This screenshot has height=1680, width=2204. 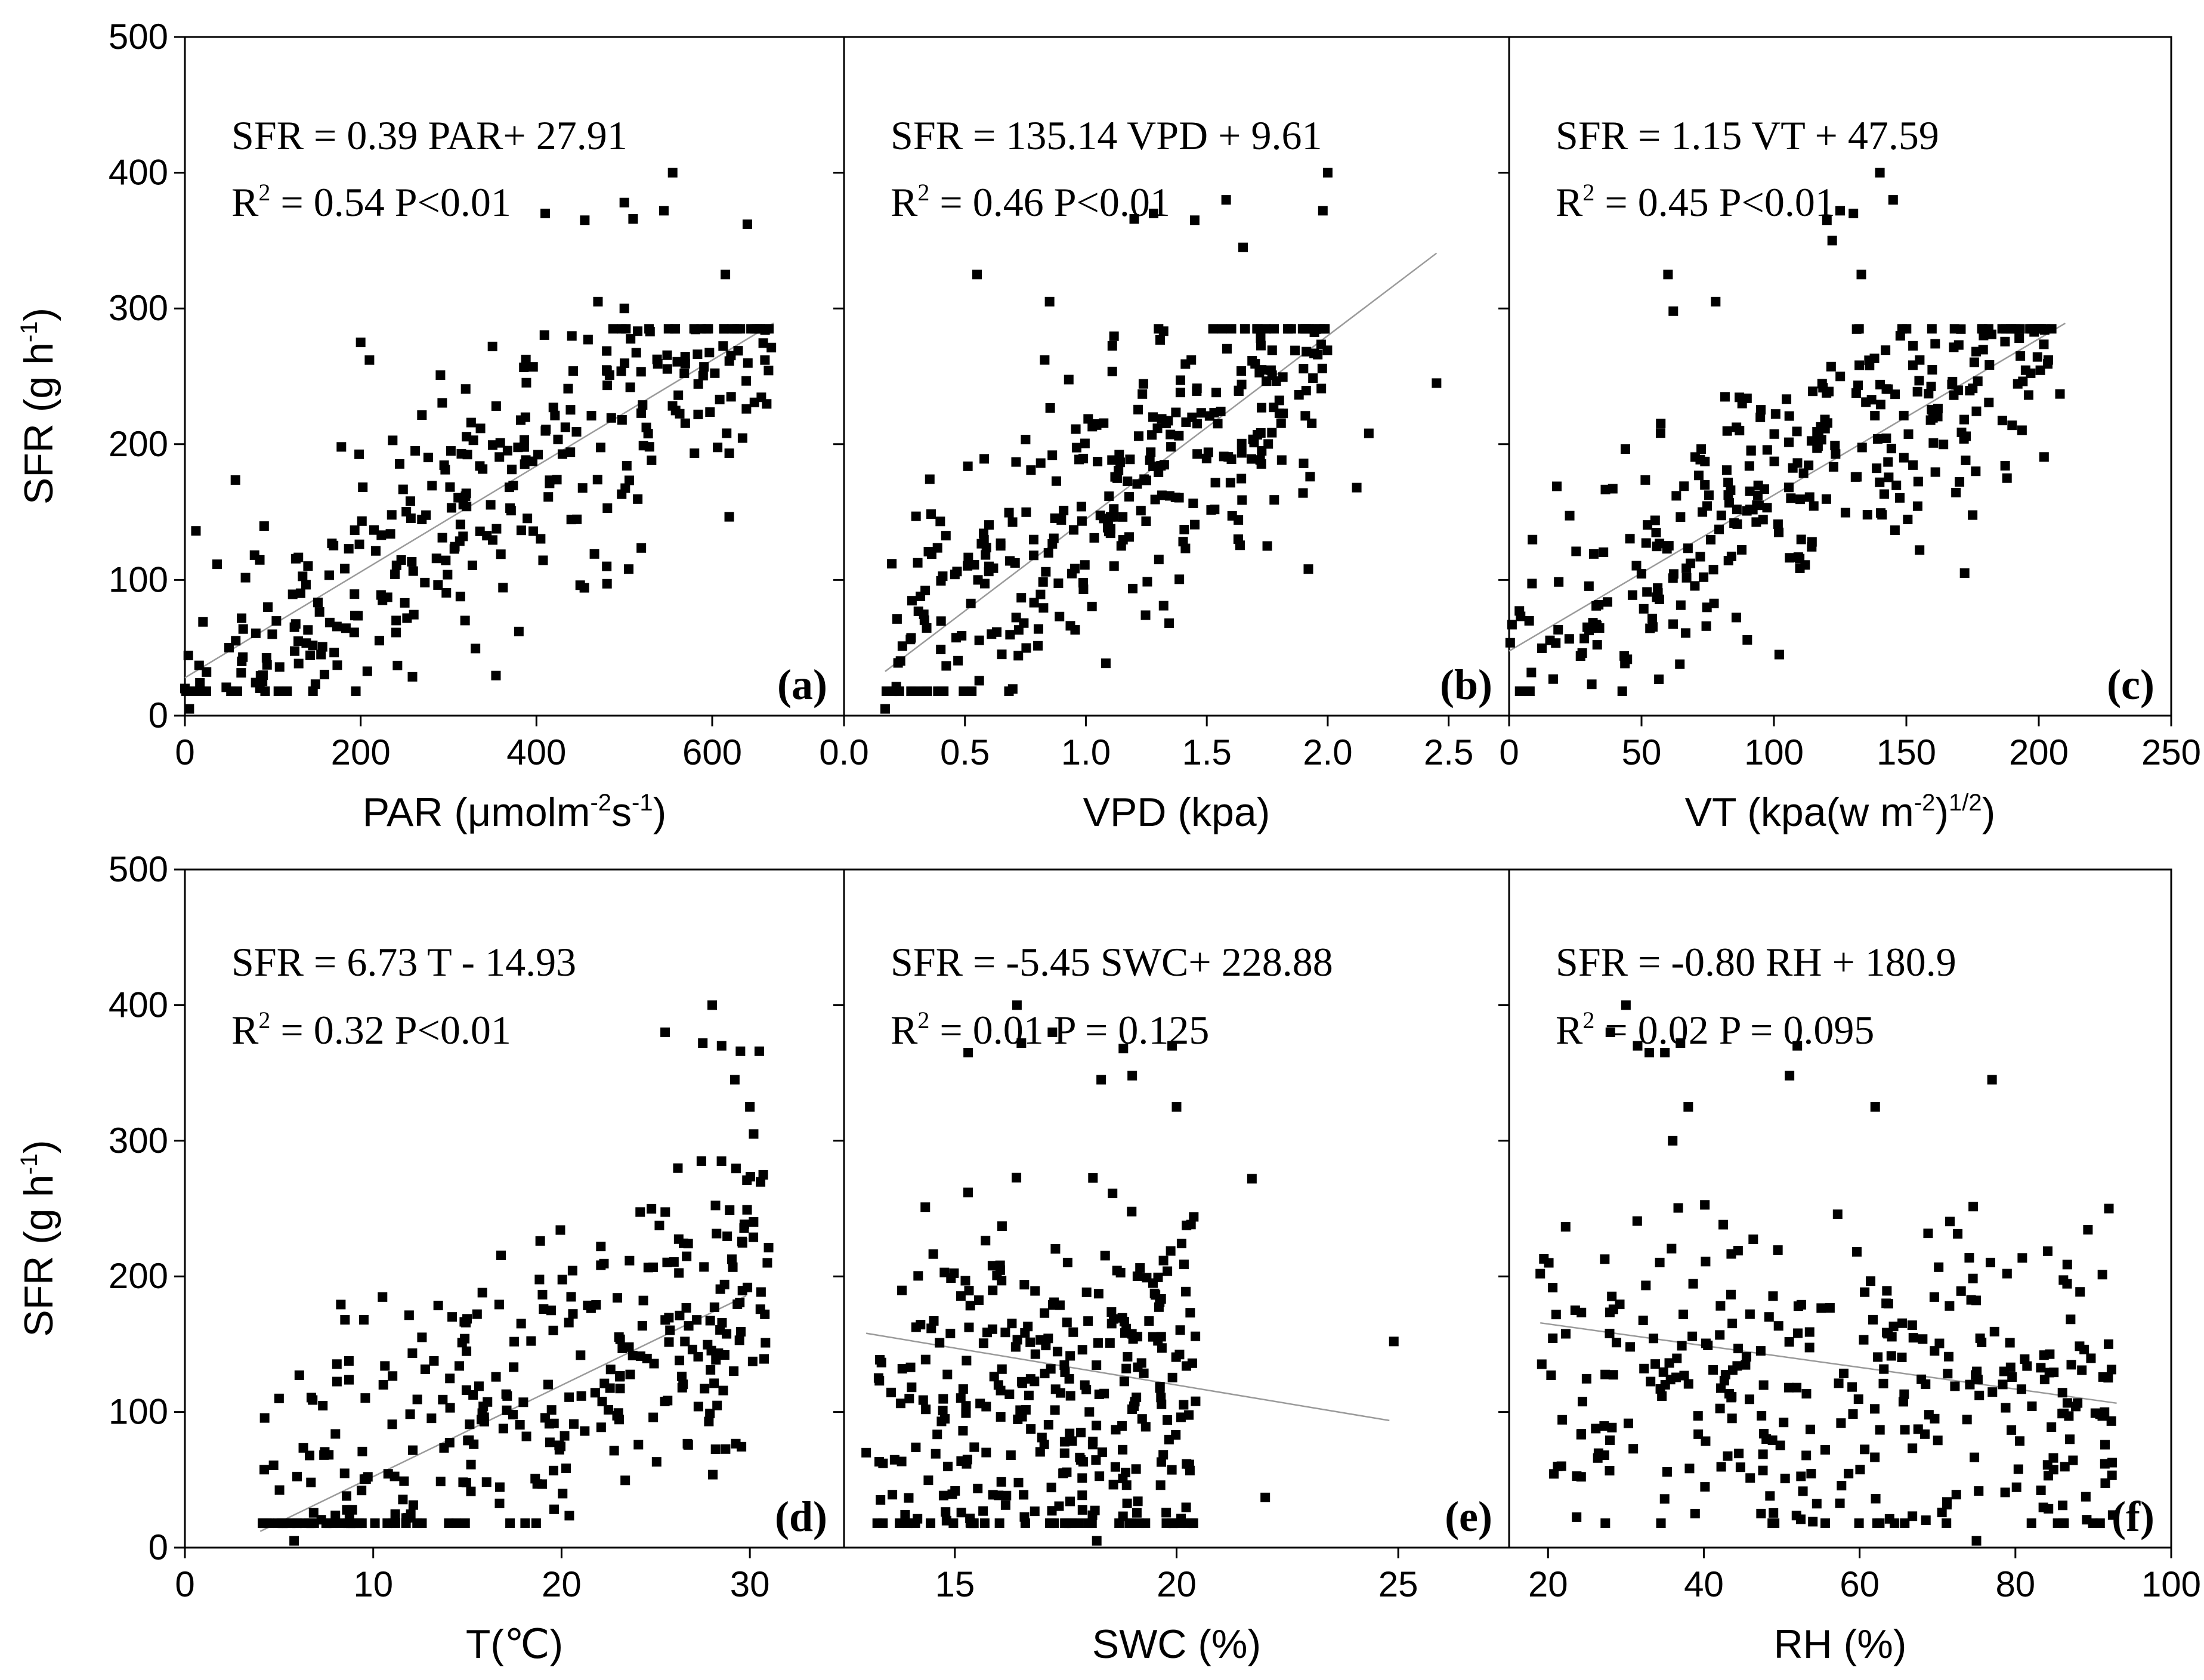 I want to click on x-axis-title-text: RH (%), so click(x=1840, y=1644).